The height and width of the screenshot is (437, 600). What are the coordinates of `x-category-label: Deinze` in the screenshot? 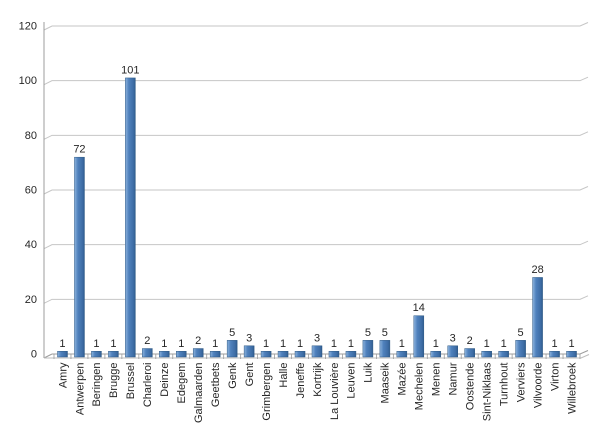 It's located at (165, 380).